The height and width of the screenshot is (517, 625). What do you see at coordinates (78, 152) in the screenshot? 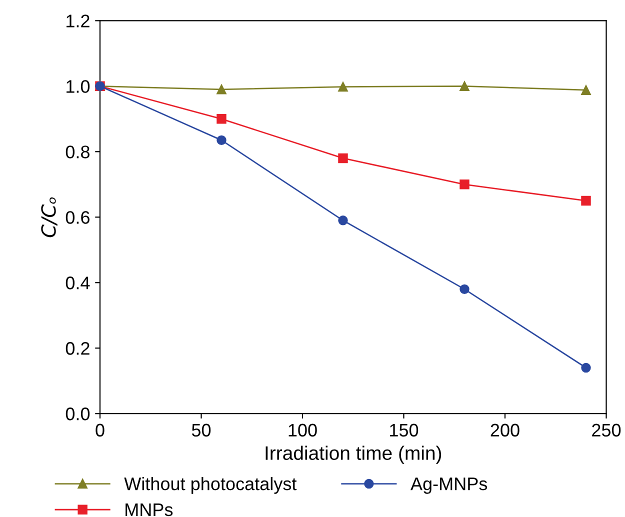
I see `y-tick-label: 0.8` at bounding box center [78, 152].